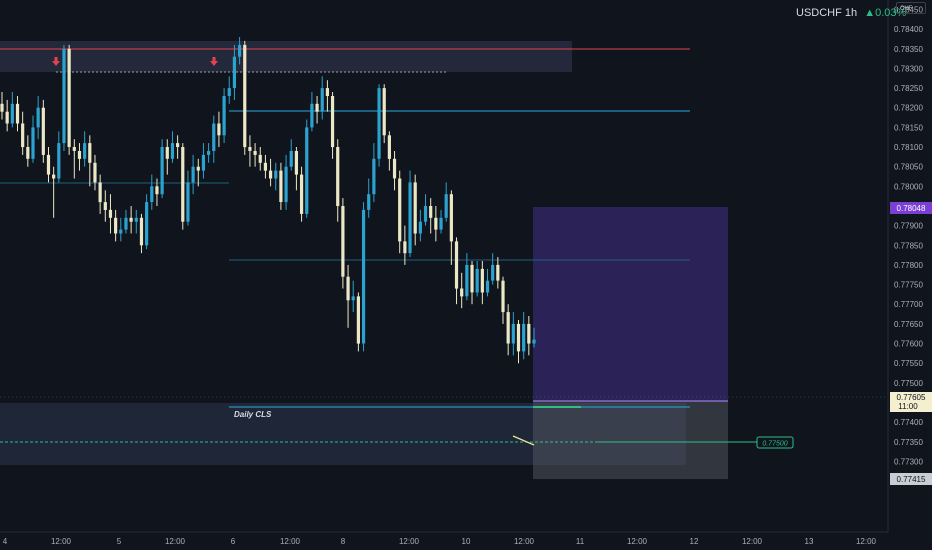  What do you see at coordinates (630, 440) in the screenshot?
I see `stop-zone` at bounding box center [630, 440].